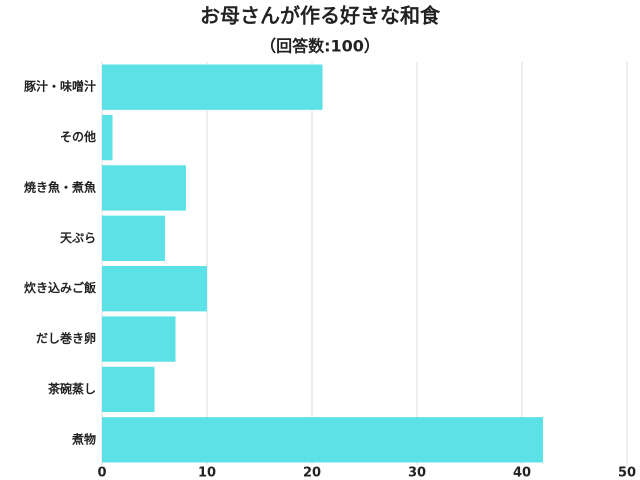  What do you see at coordinates (60, 287) in the screenshot?
I see `y-tick-label: 炊き込みご飯` at bounding box center [60, 287].